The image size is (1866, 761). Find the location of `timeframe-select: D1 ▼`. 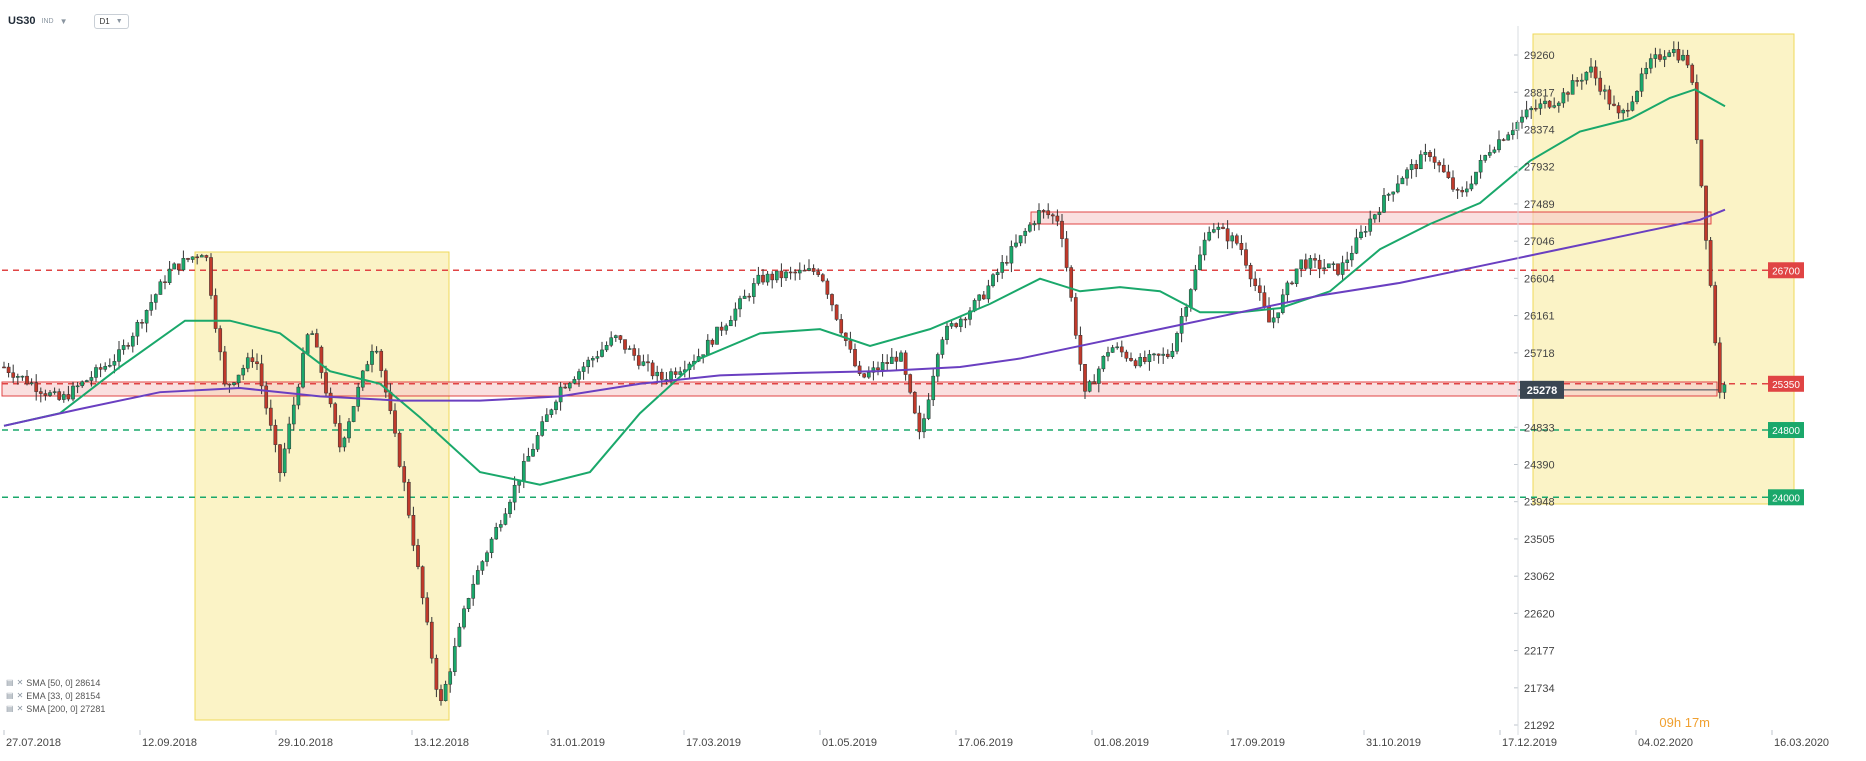

timeframe-select: D1 ▼ is located at coordinates (111, 21).